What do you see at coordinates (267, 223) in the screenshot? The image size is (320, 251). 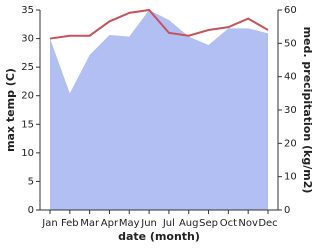 I see `x-tick-label: Dec` at bounding box center [267, 223].